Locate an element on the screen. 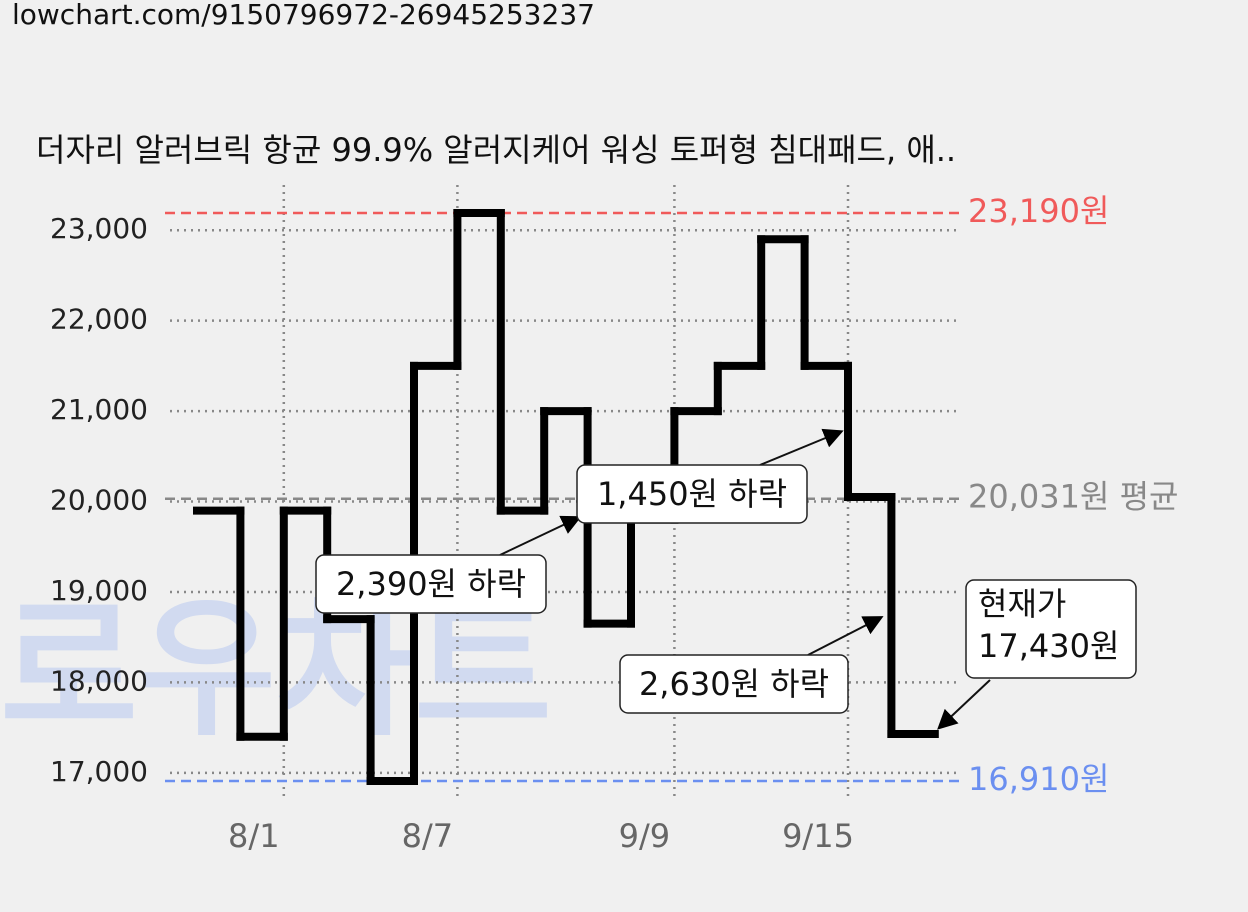 The height and width of the screenshot is (912, 1248). annotation: 2,630원 하락 is located at coordinates (734, 684).